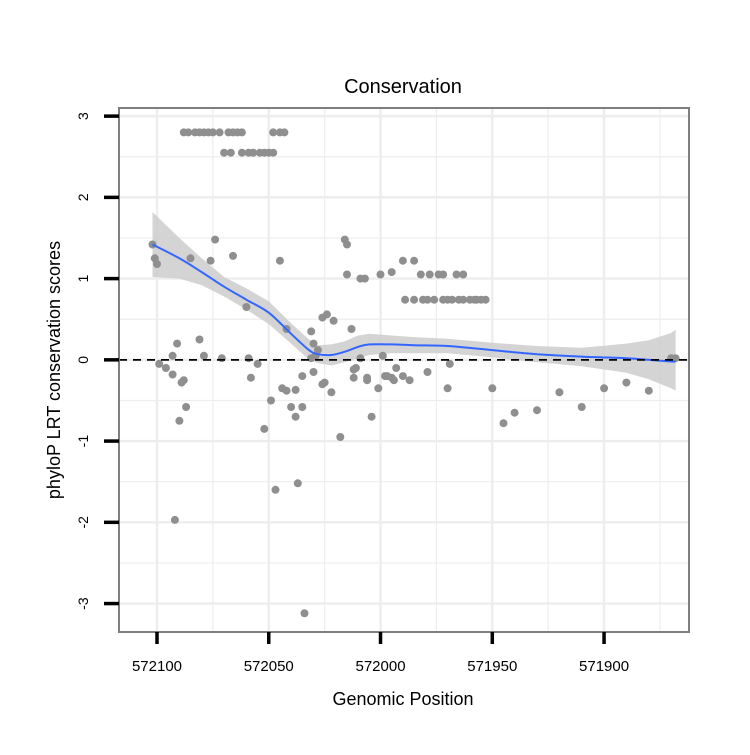 This screenshot has width=750, height=755. I want to click on y-axis-label: phyloP LRT conservation scores, so click(54, 370).